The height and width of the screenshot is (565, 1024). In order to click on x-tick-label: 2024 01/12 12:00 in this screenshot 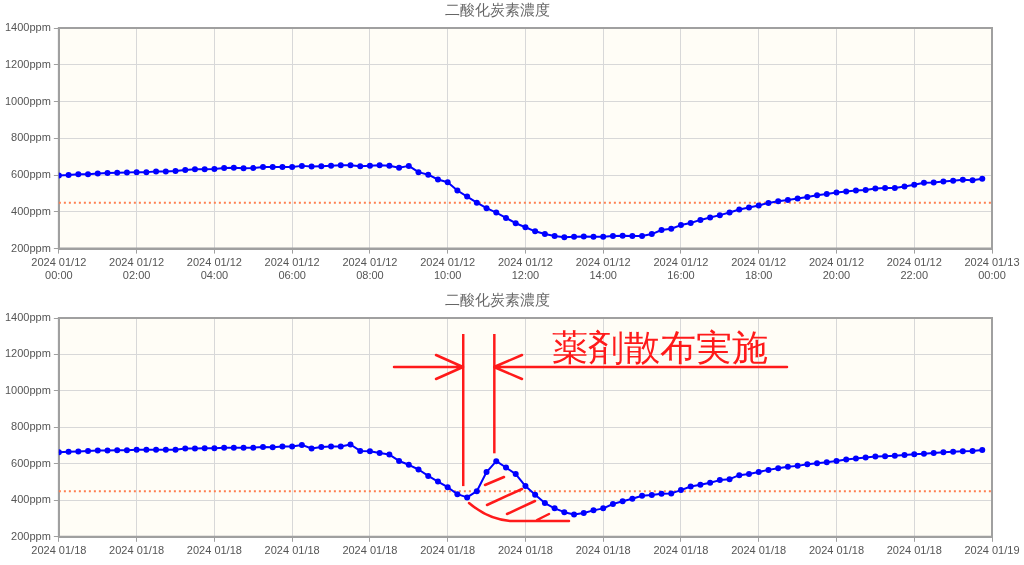, I will do `click(525, 269)`.